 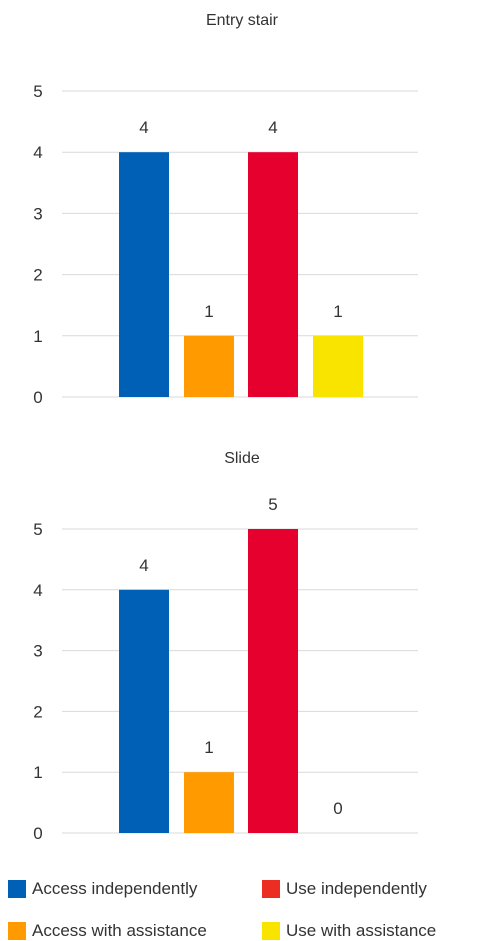 What do you see at coordinates (242, 458) in the screenshot?
I see `chart-title: Slide` at bounding box center [242, 458].